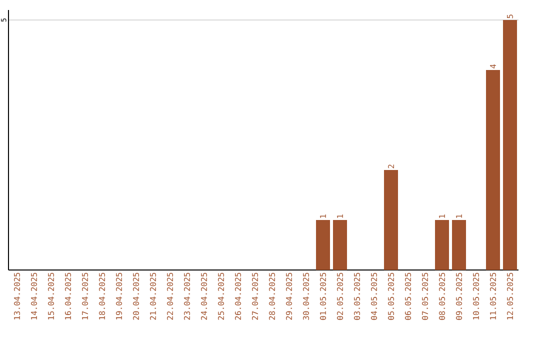 This screenshot has height=340, width=540. I want to click on x-tick-label: 29.04.2025, so click(289, 296).